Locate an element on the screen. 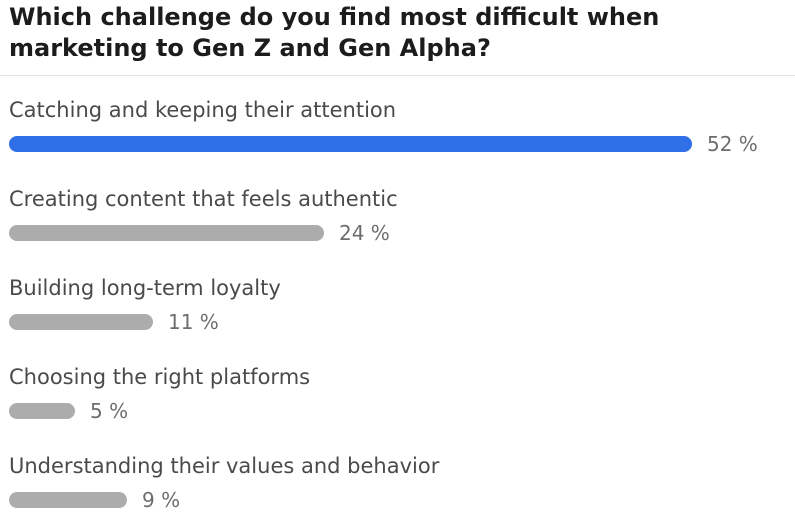 The width and height of the screenshot is (795, 532). option-label: Choosing the right platforms is located at coordinates (160, 377).